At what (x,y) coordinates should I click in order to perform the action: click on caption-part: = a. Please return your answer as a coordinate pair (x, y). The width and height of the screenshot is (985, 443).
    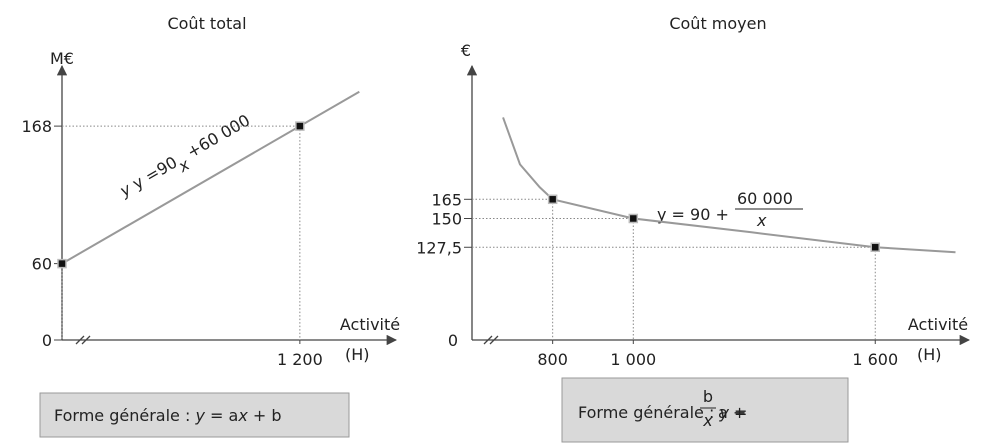
    Looking at the image, I should click on (221, 415).